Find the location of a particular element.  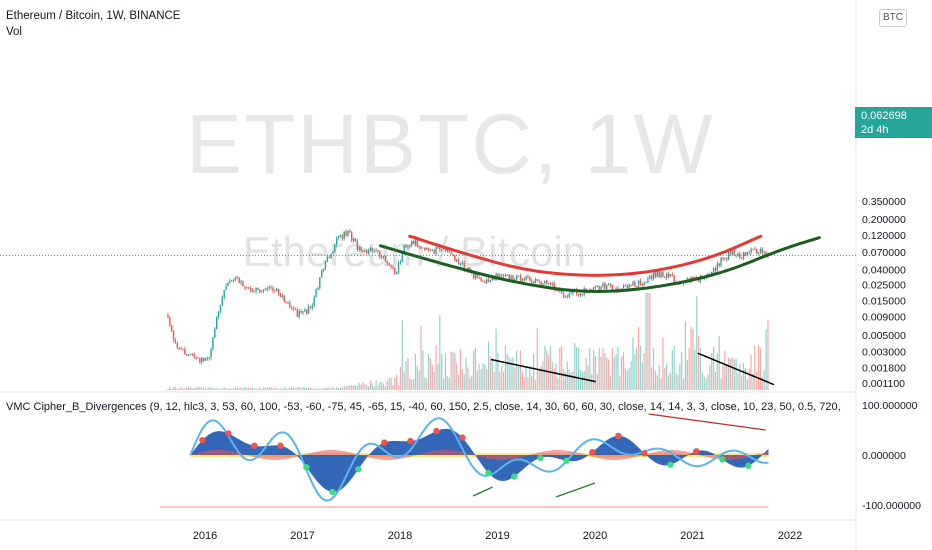

upper-arc is located at coordinates (585, 255).